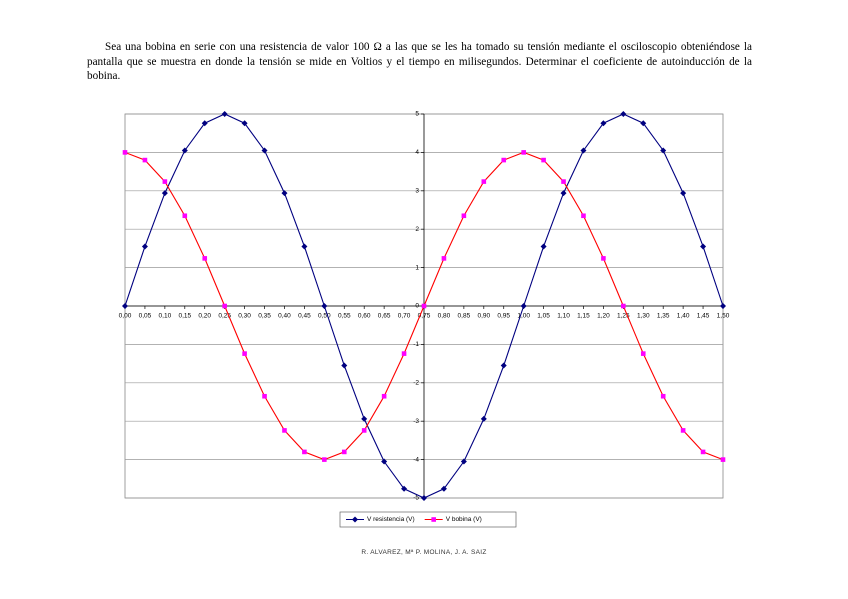 The width and height of the screenshot is (848, 599). What do you see at coordinates (264, 316) in the screenshot?
I see `x-tick-label: 0,35` at bounding box center [264, 316].